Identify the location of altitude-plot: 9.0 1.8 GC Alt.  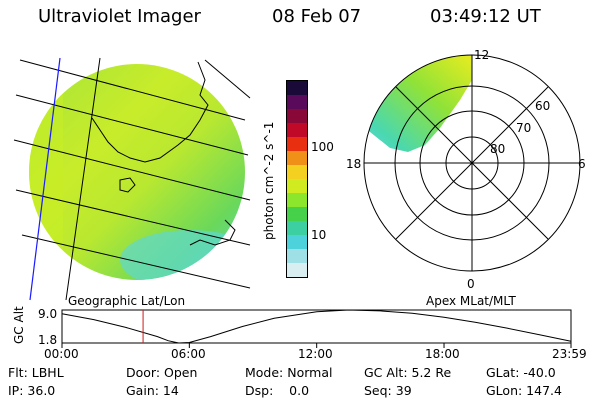
(292, 327).